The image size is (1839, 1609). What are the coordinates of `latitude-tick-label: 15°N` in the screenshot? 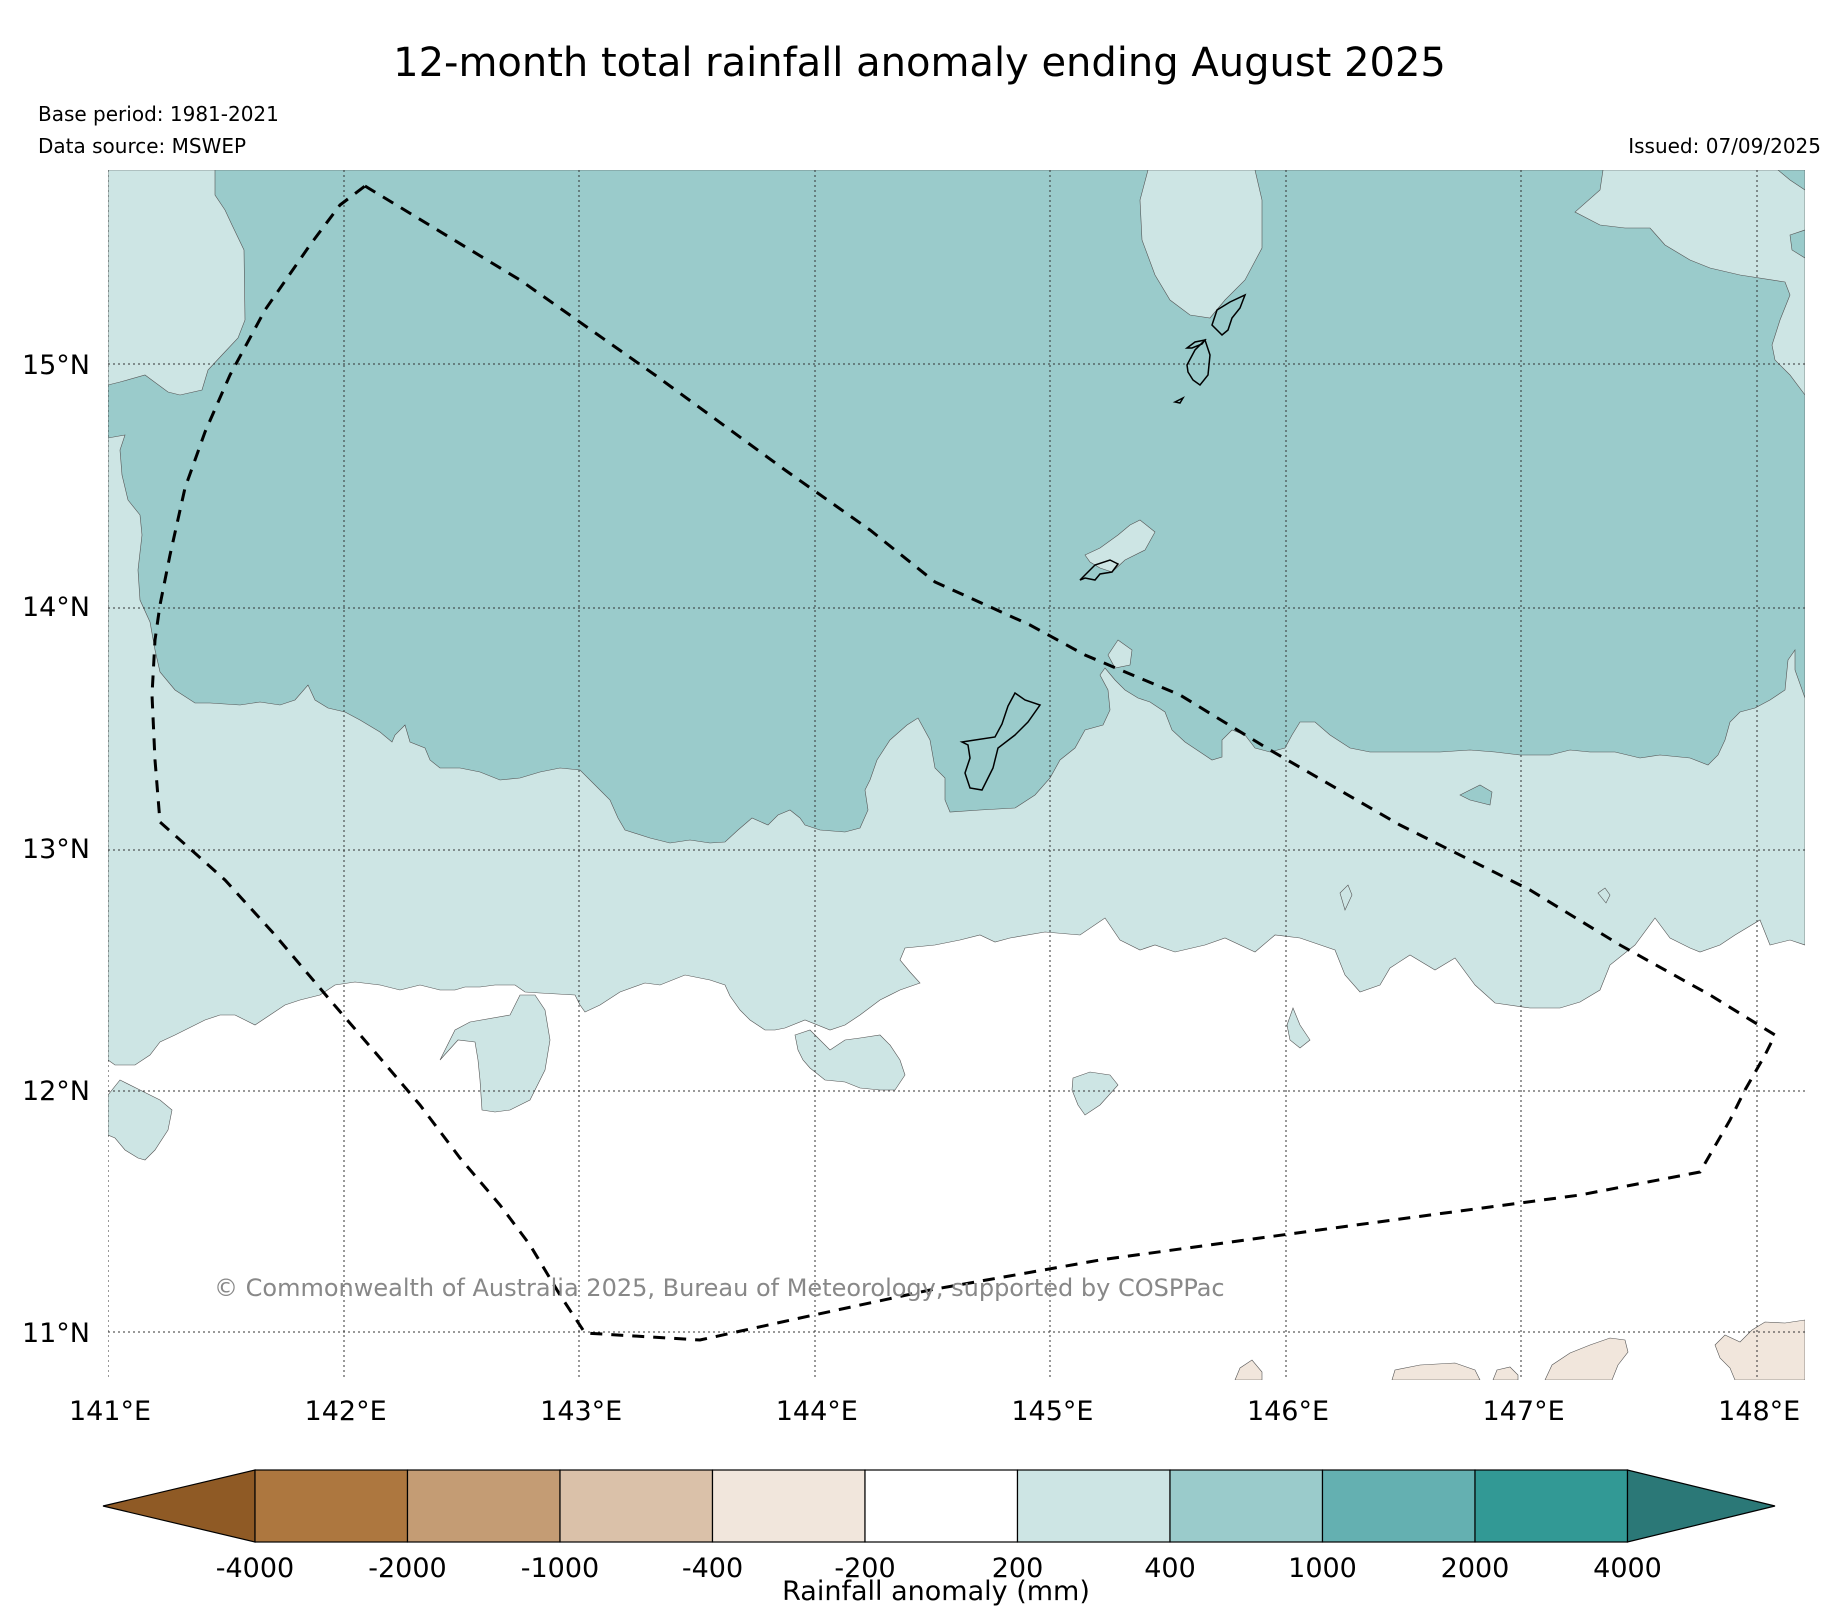 It's located at (56, 365).